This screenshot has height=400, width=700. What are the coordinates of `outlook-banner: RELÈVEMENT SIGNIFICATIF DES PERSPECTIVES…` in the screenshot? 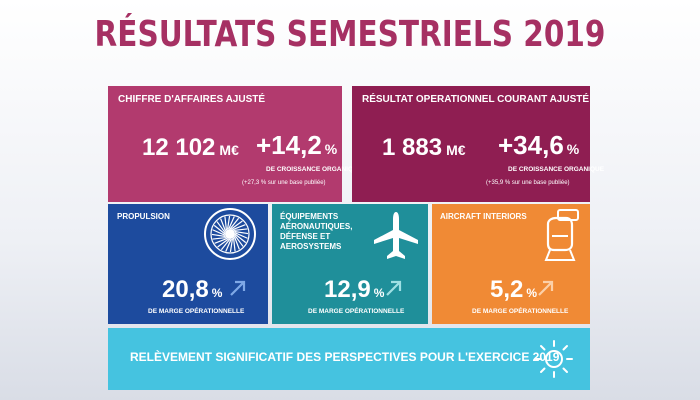 It's located at (349, 359).